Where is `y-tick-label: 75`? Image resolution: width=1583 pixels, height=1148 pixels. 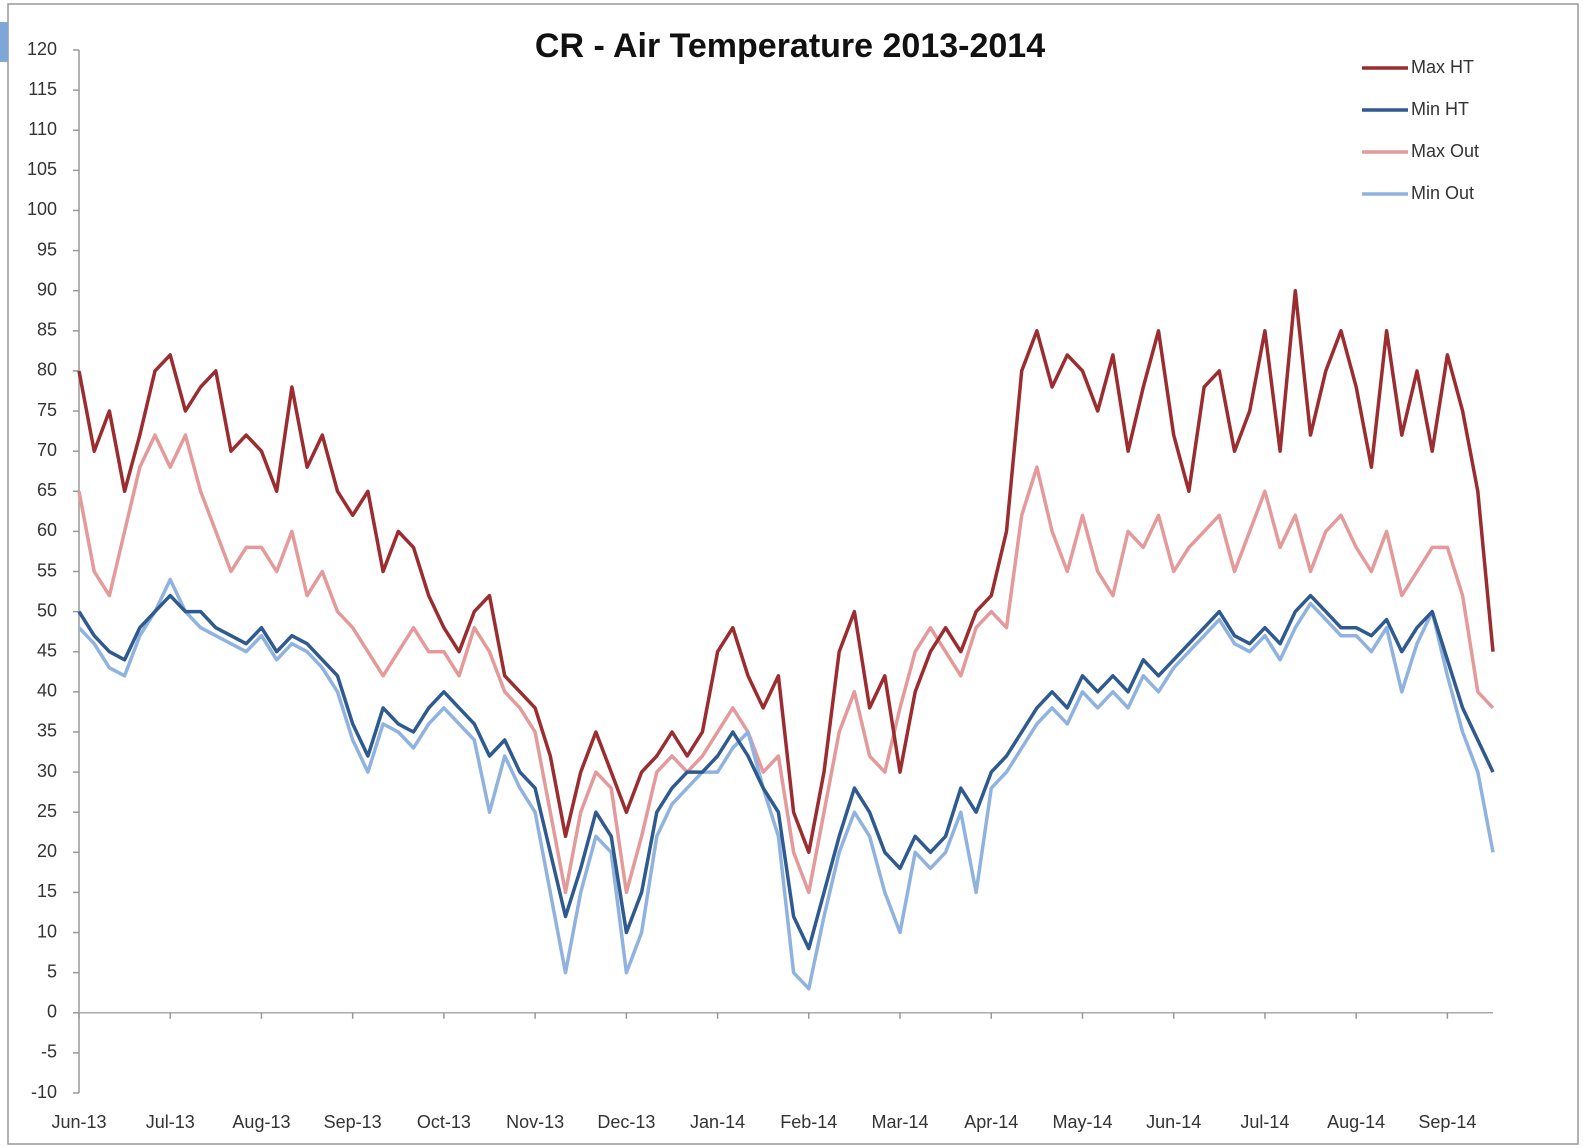
y-tick-label: 75 is located at coordinates (47, 410).